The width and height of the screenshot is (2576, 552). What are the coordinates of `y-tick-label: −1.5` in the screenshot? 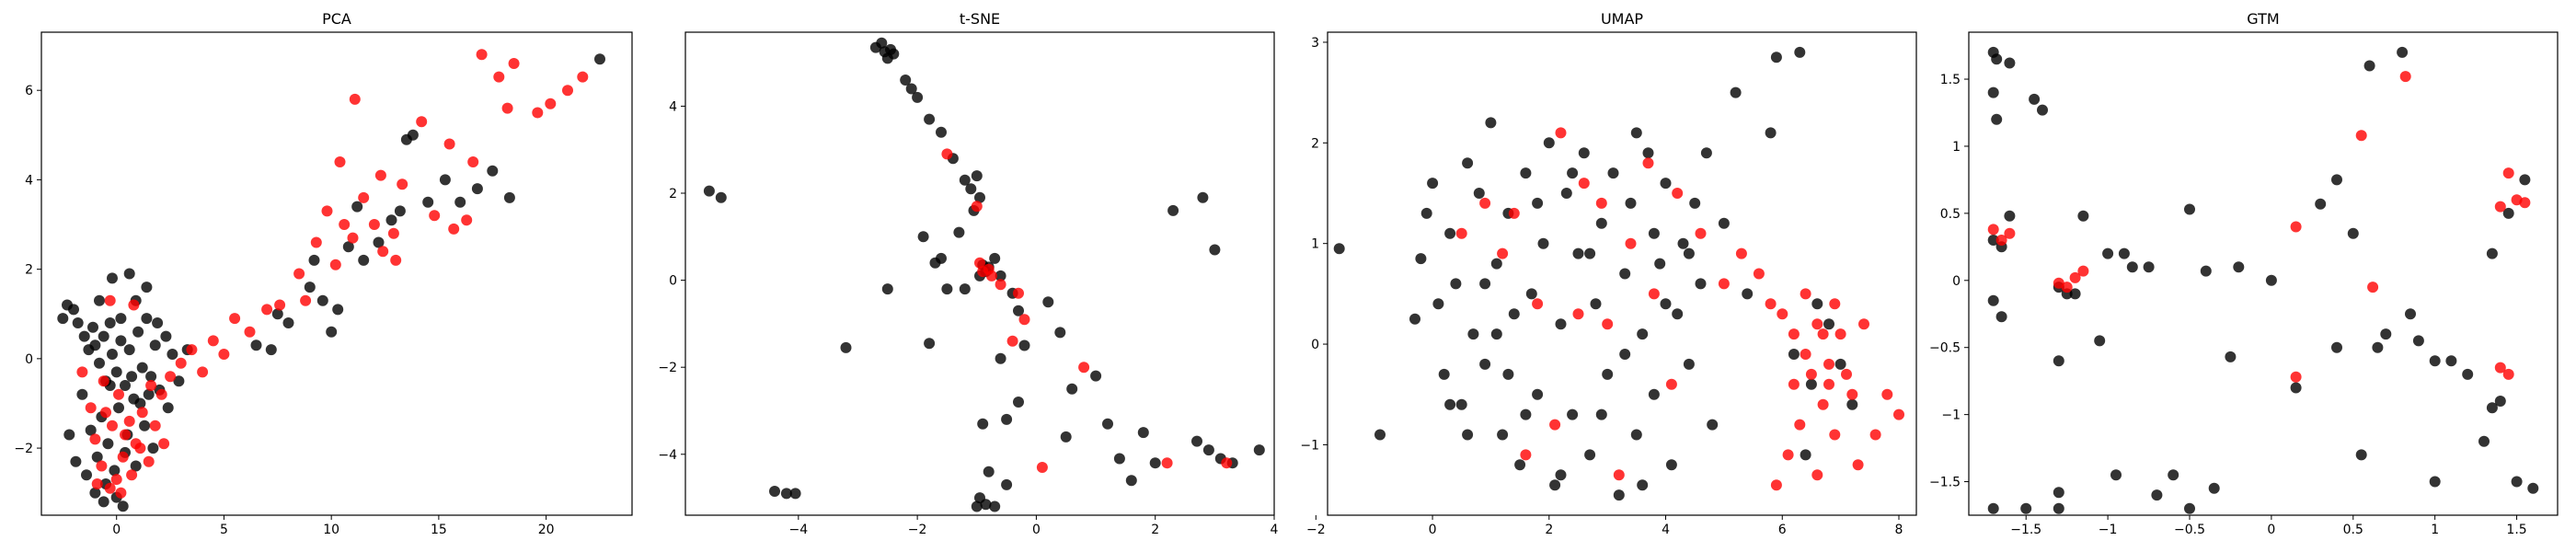 It's located at (1945, 483).